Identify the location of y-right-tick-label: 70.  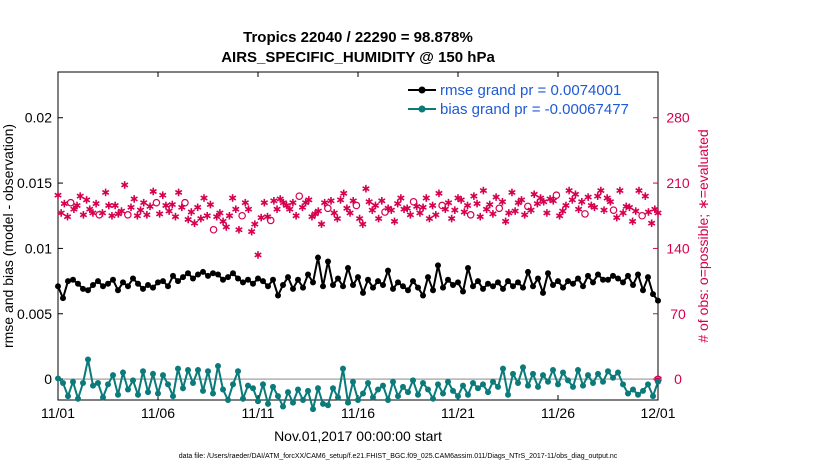
(678, 314).